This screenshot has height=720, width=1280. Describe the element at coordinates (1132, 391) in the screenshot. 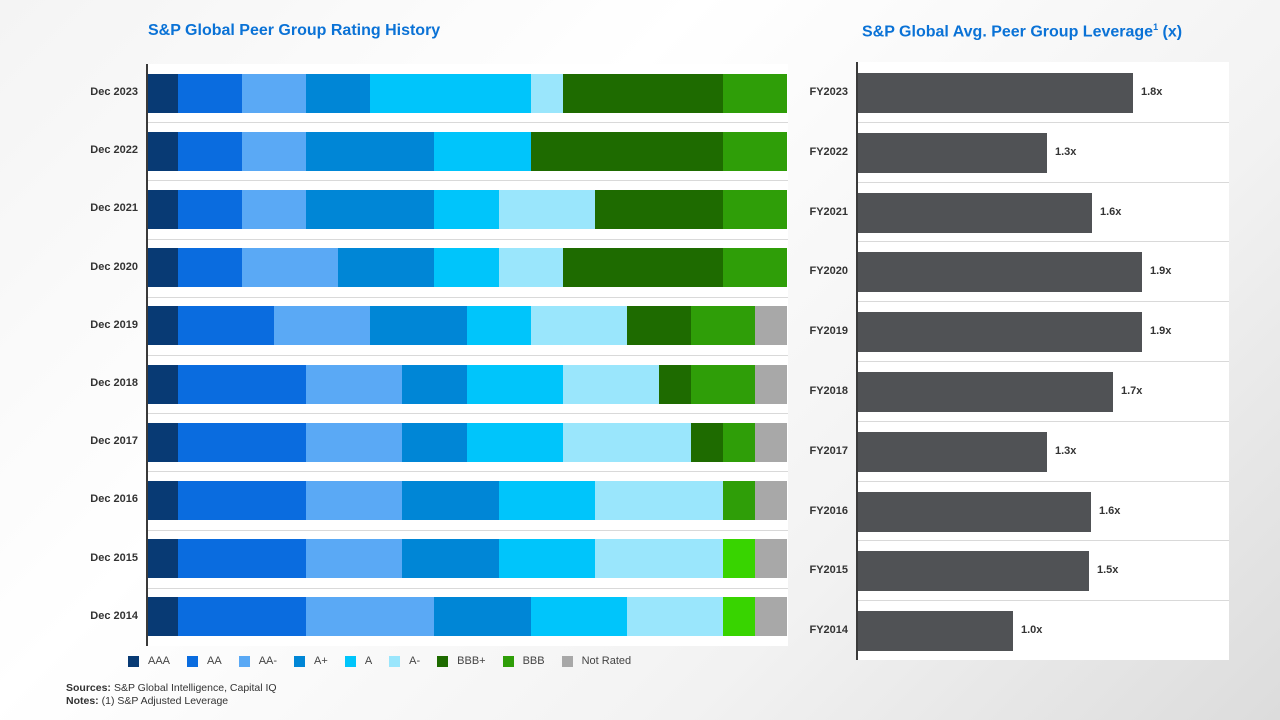

I see `leverage-data-label: 1.7x` at that location.